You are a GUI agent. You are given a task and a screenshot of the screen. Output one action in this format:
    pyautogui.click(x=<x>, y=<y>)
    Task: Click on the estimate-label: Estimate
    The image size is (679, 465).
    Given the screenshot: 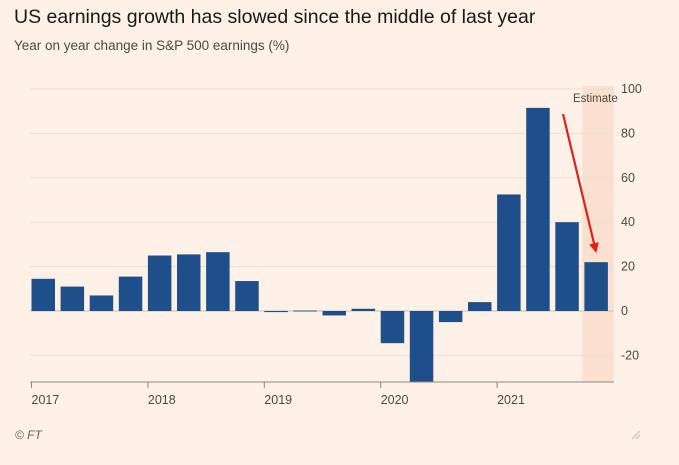 What is the action you would take?
    pyautogui.click(x=595, y=99)
    